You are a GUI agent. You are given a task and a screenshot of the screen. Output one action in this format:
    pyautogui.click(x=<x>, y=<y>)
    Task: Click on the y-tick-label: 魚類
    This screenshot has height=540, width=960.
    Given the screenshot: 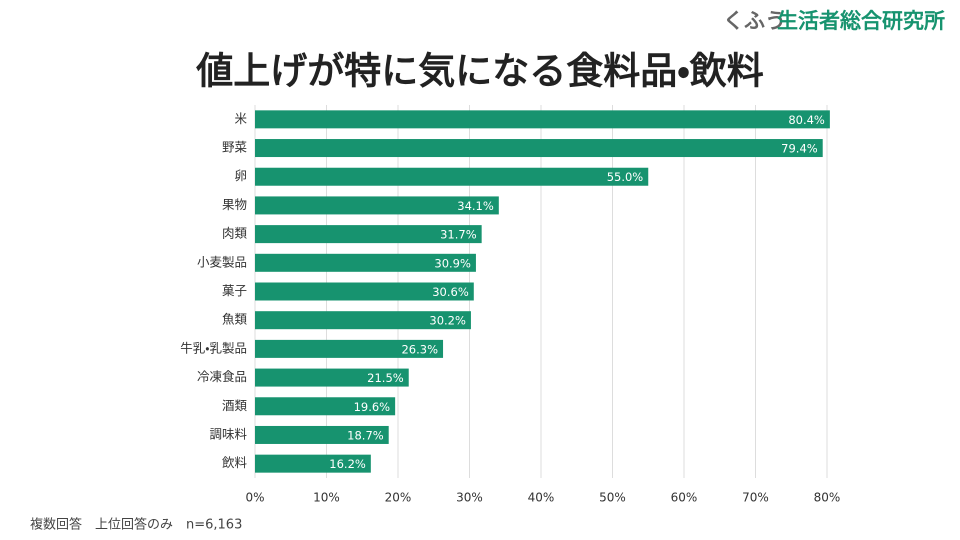 What is the action you would take?
    pyautogui.click(x=235, y=319)
    